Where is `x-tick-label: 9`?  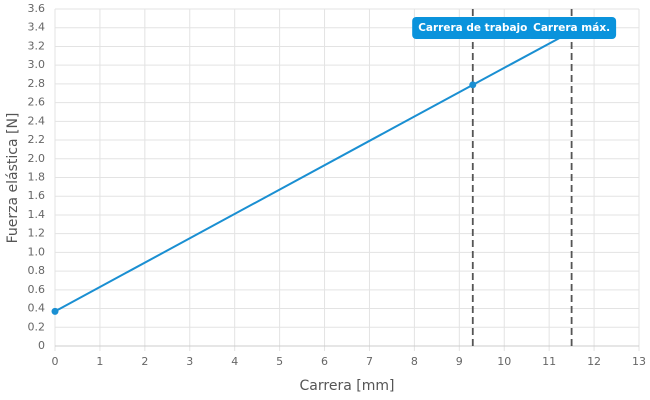
x-tick-label: 9 is located at coordinates (459, 361).